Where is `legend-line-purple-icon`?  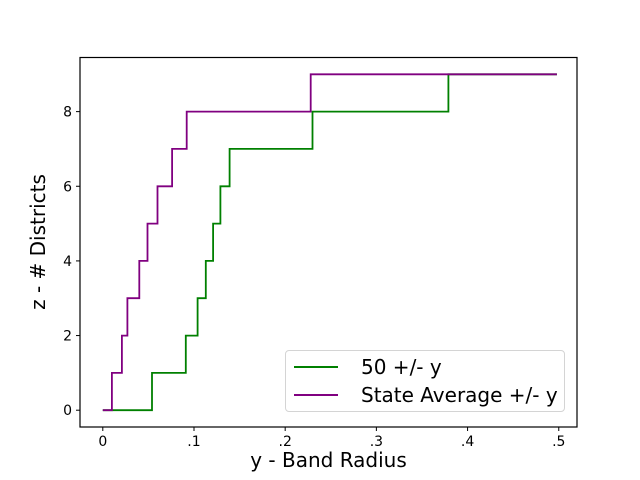
legend-line-purple-icon is located at coordinates (316, 395).